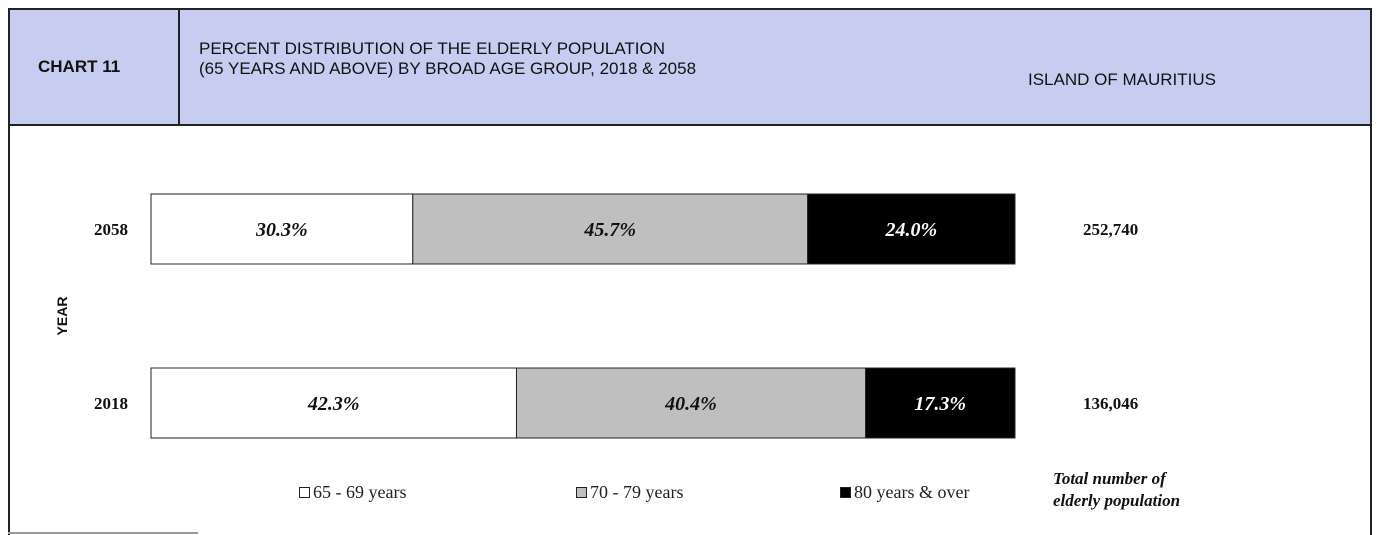 The image size is (1379, 535). What do you see at coordinates (1117, 500) in the screenshot?
I see `totals-caption-line-2: elderly population` at bounding box center [1117, 500].